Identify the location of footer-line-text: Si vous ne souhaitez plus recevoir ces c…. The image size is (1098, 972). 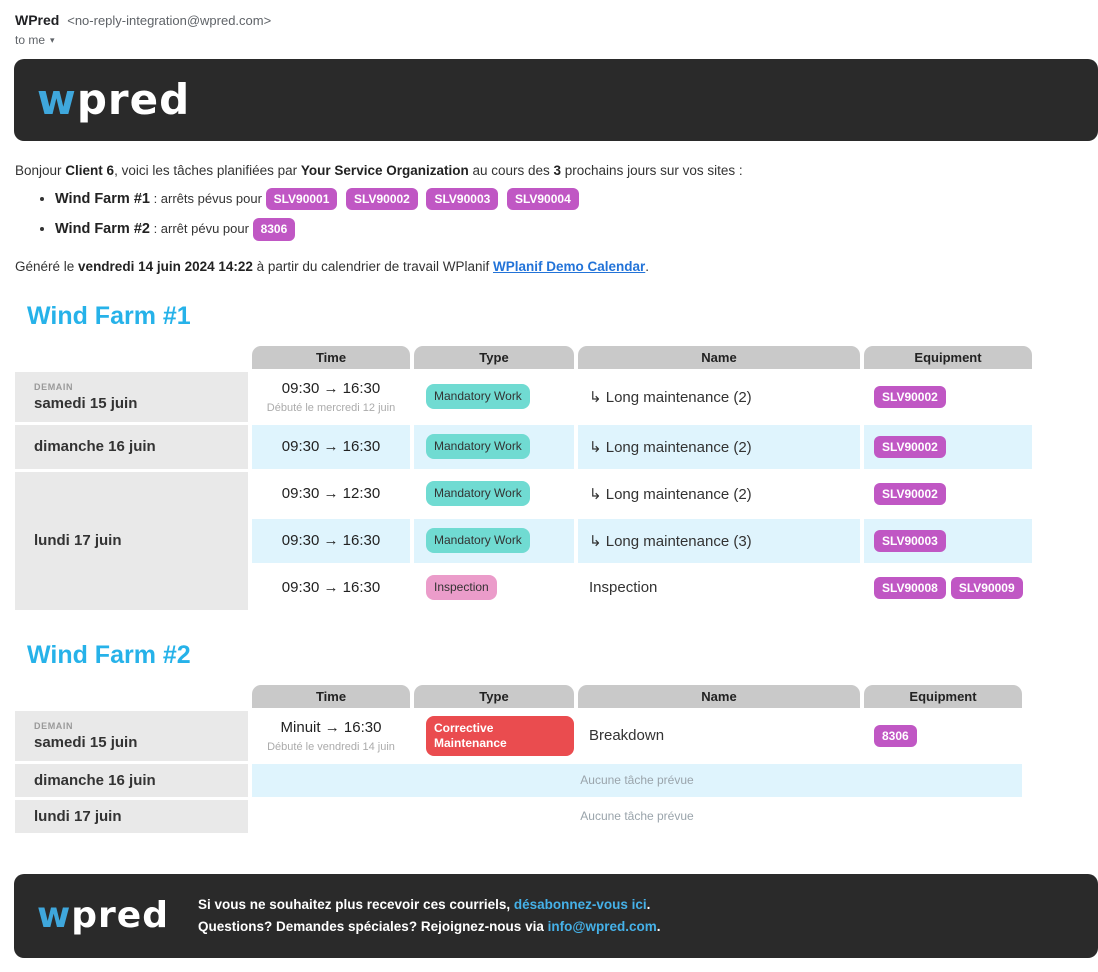
(355, 904).